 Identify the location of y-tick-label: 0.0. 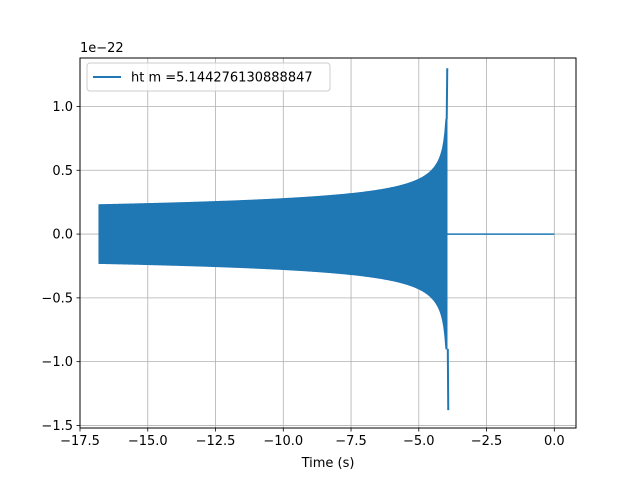
(62, 235).